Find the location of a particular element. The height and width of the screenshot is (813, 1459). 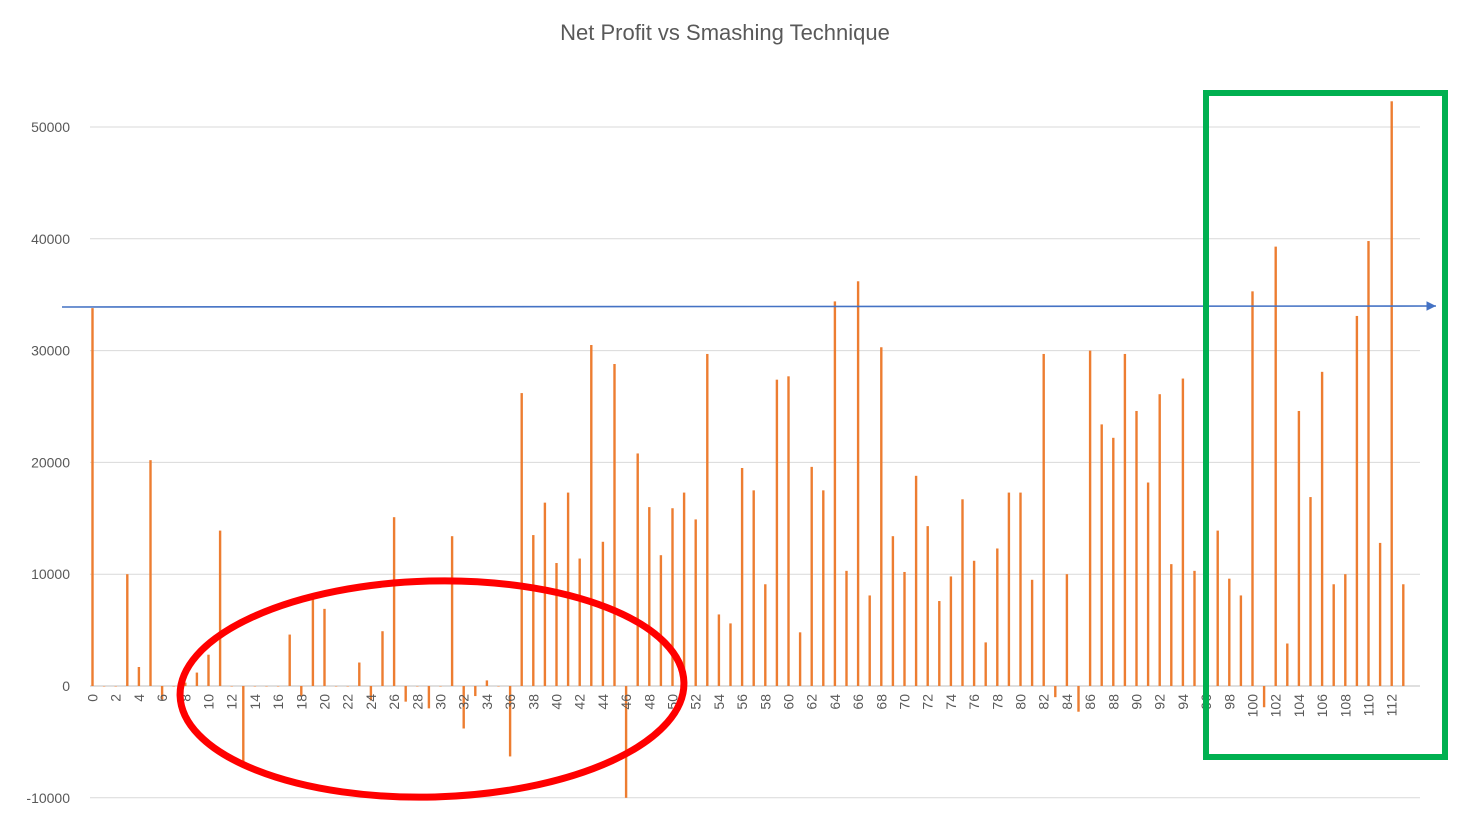

x-tick-label: 68 is located at coordinates (881, 702).